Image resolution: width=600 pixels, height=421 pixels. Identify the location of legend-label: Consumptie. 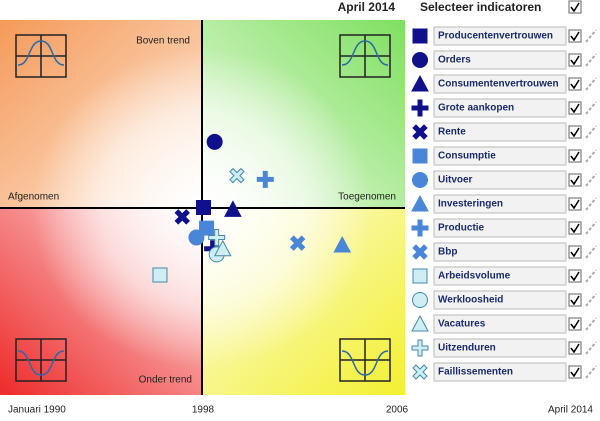
(467, 156).